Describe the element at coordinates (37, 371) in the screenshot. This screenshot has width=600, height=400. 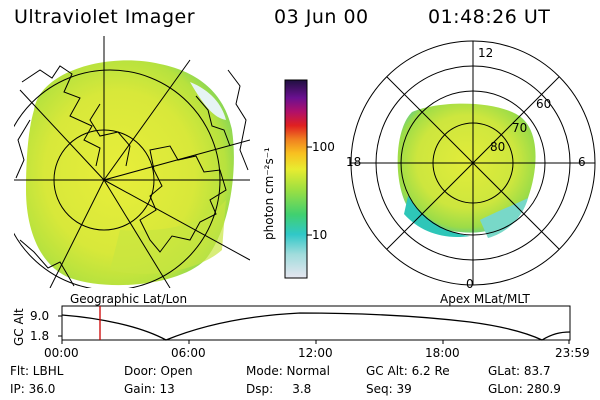
I see `info-filter: Flt: LBHL` at that location.